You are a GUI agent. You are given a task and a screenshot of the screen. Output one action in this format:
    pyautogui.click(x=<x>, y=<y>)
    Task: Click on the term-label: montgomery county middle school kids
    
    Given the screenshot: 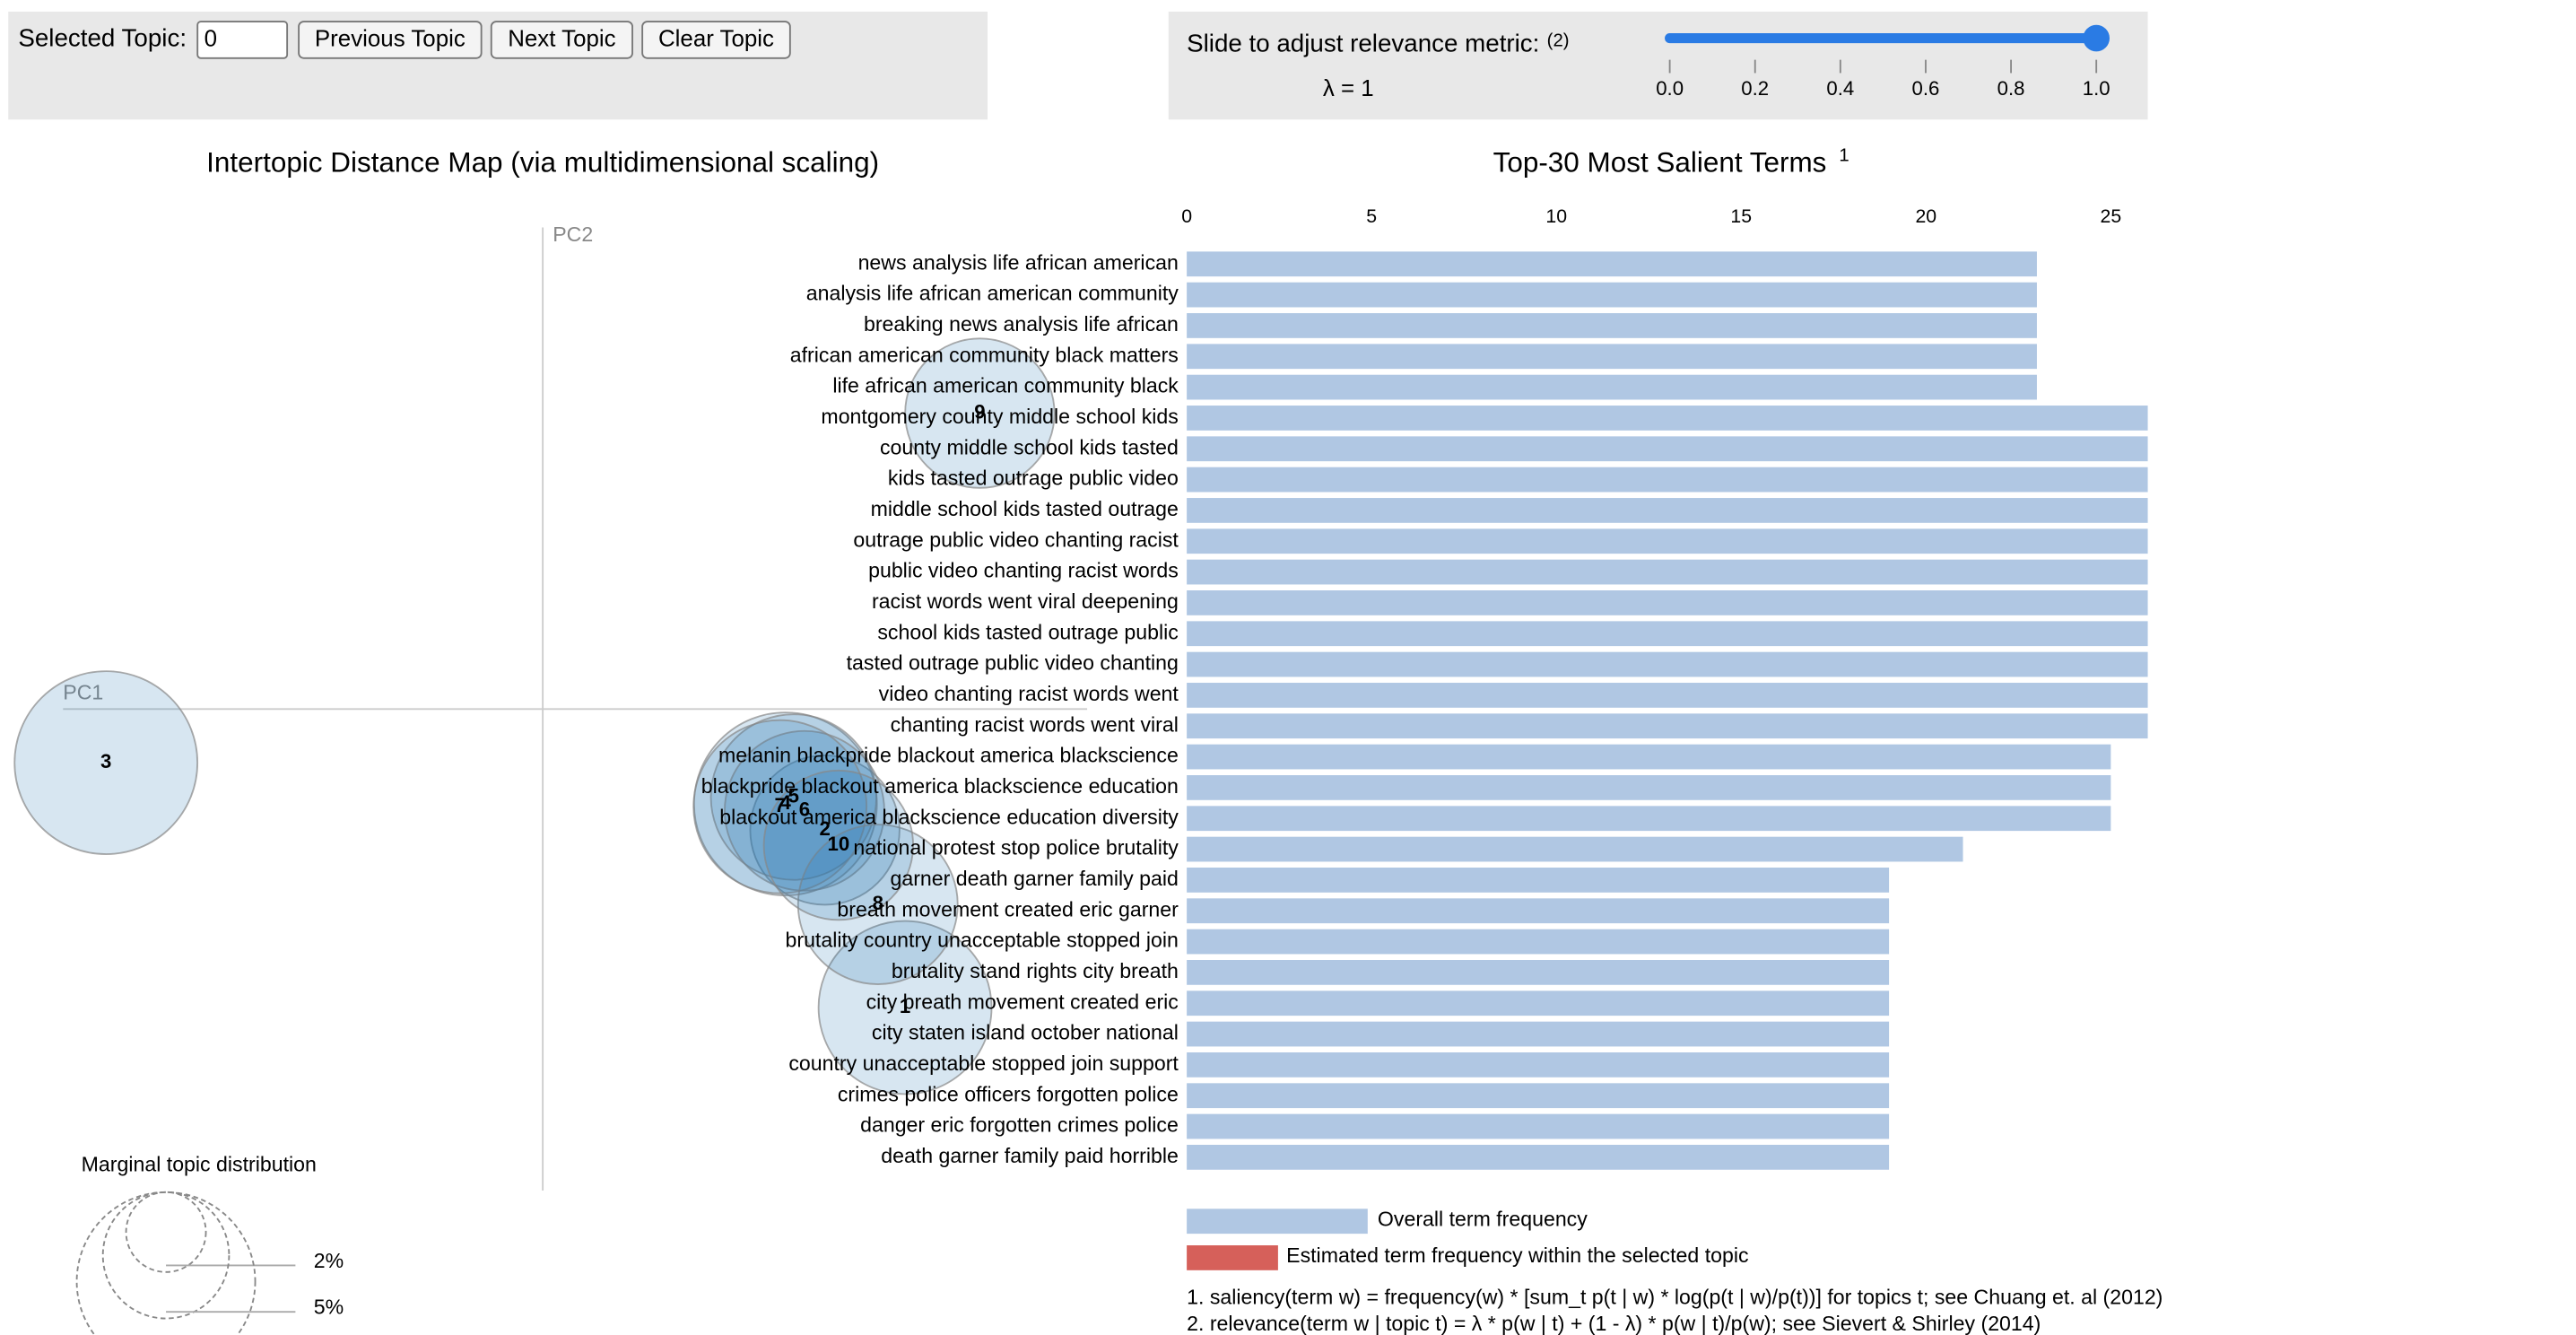 What is the action you would take?
    pyautogui.click(x=999, y=416)
    